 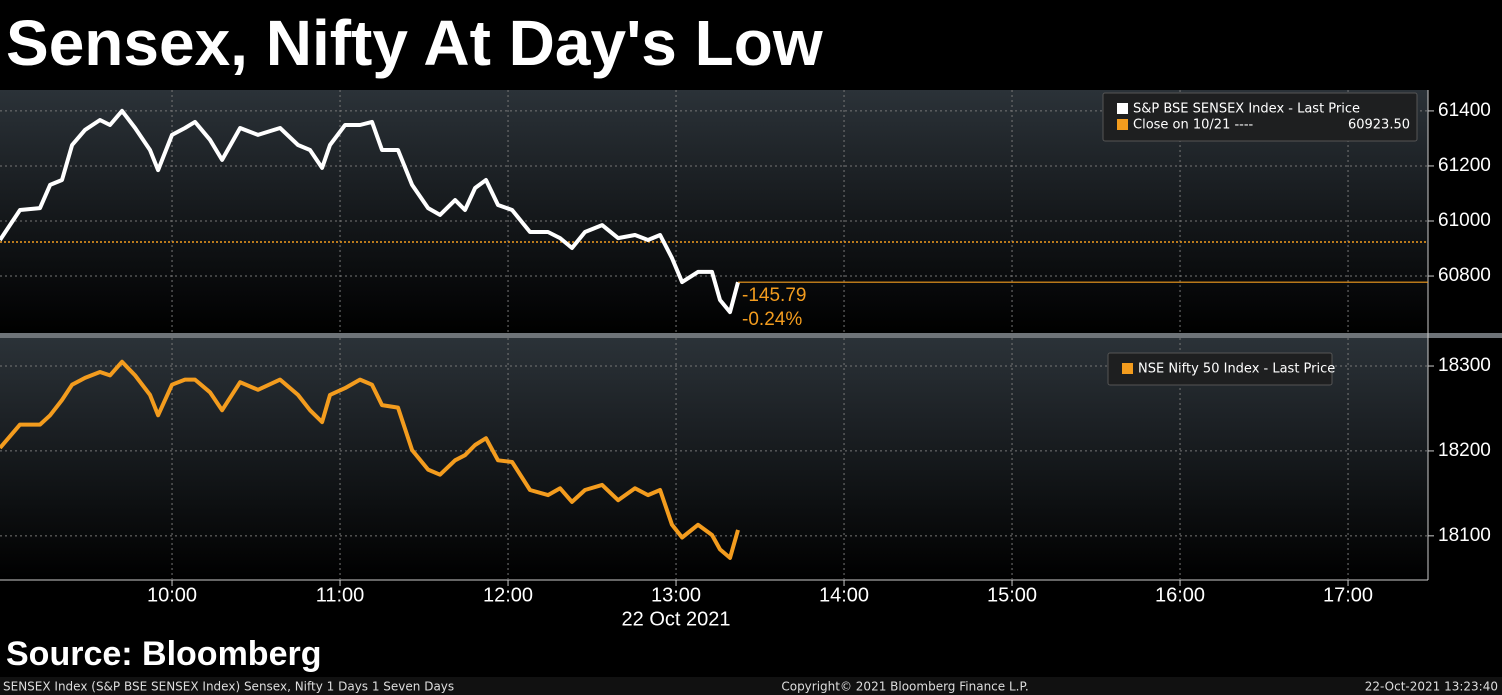 What do you see at coordinates (1236, 369) in the screenshot?
I see `legend-label: NSE Nifty 50 Index - Last Price` at bounding box center [1236, 369].